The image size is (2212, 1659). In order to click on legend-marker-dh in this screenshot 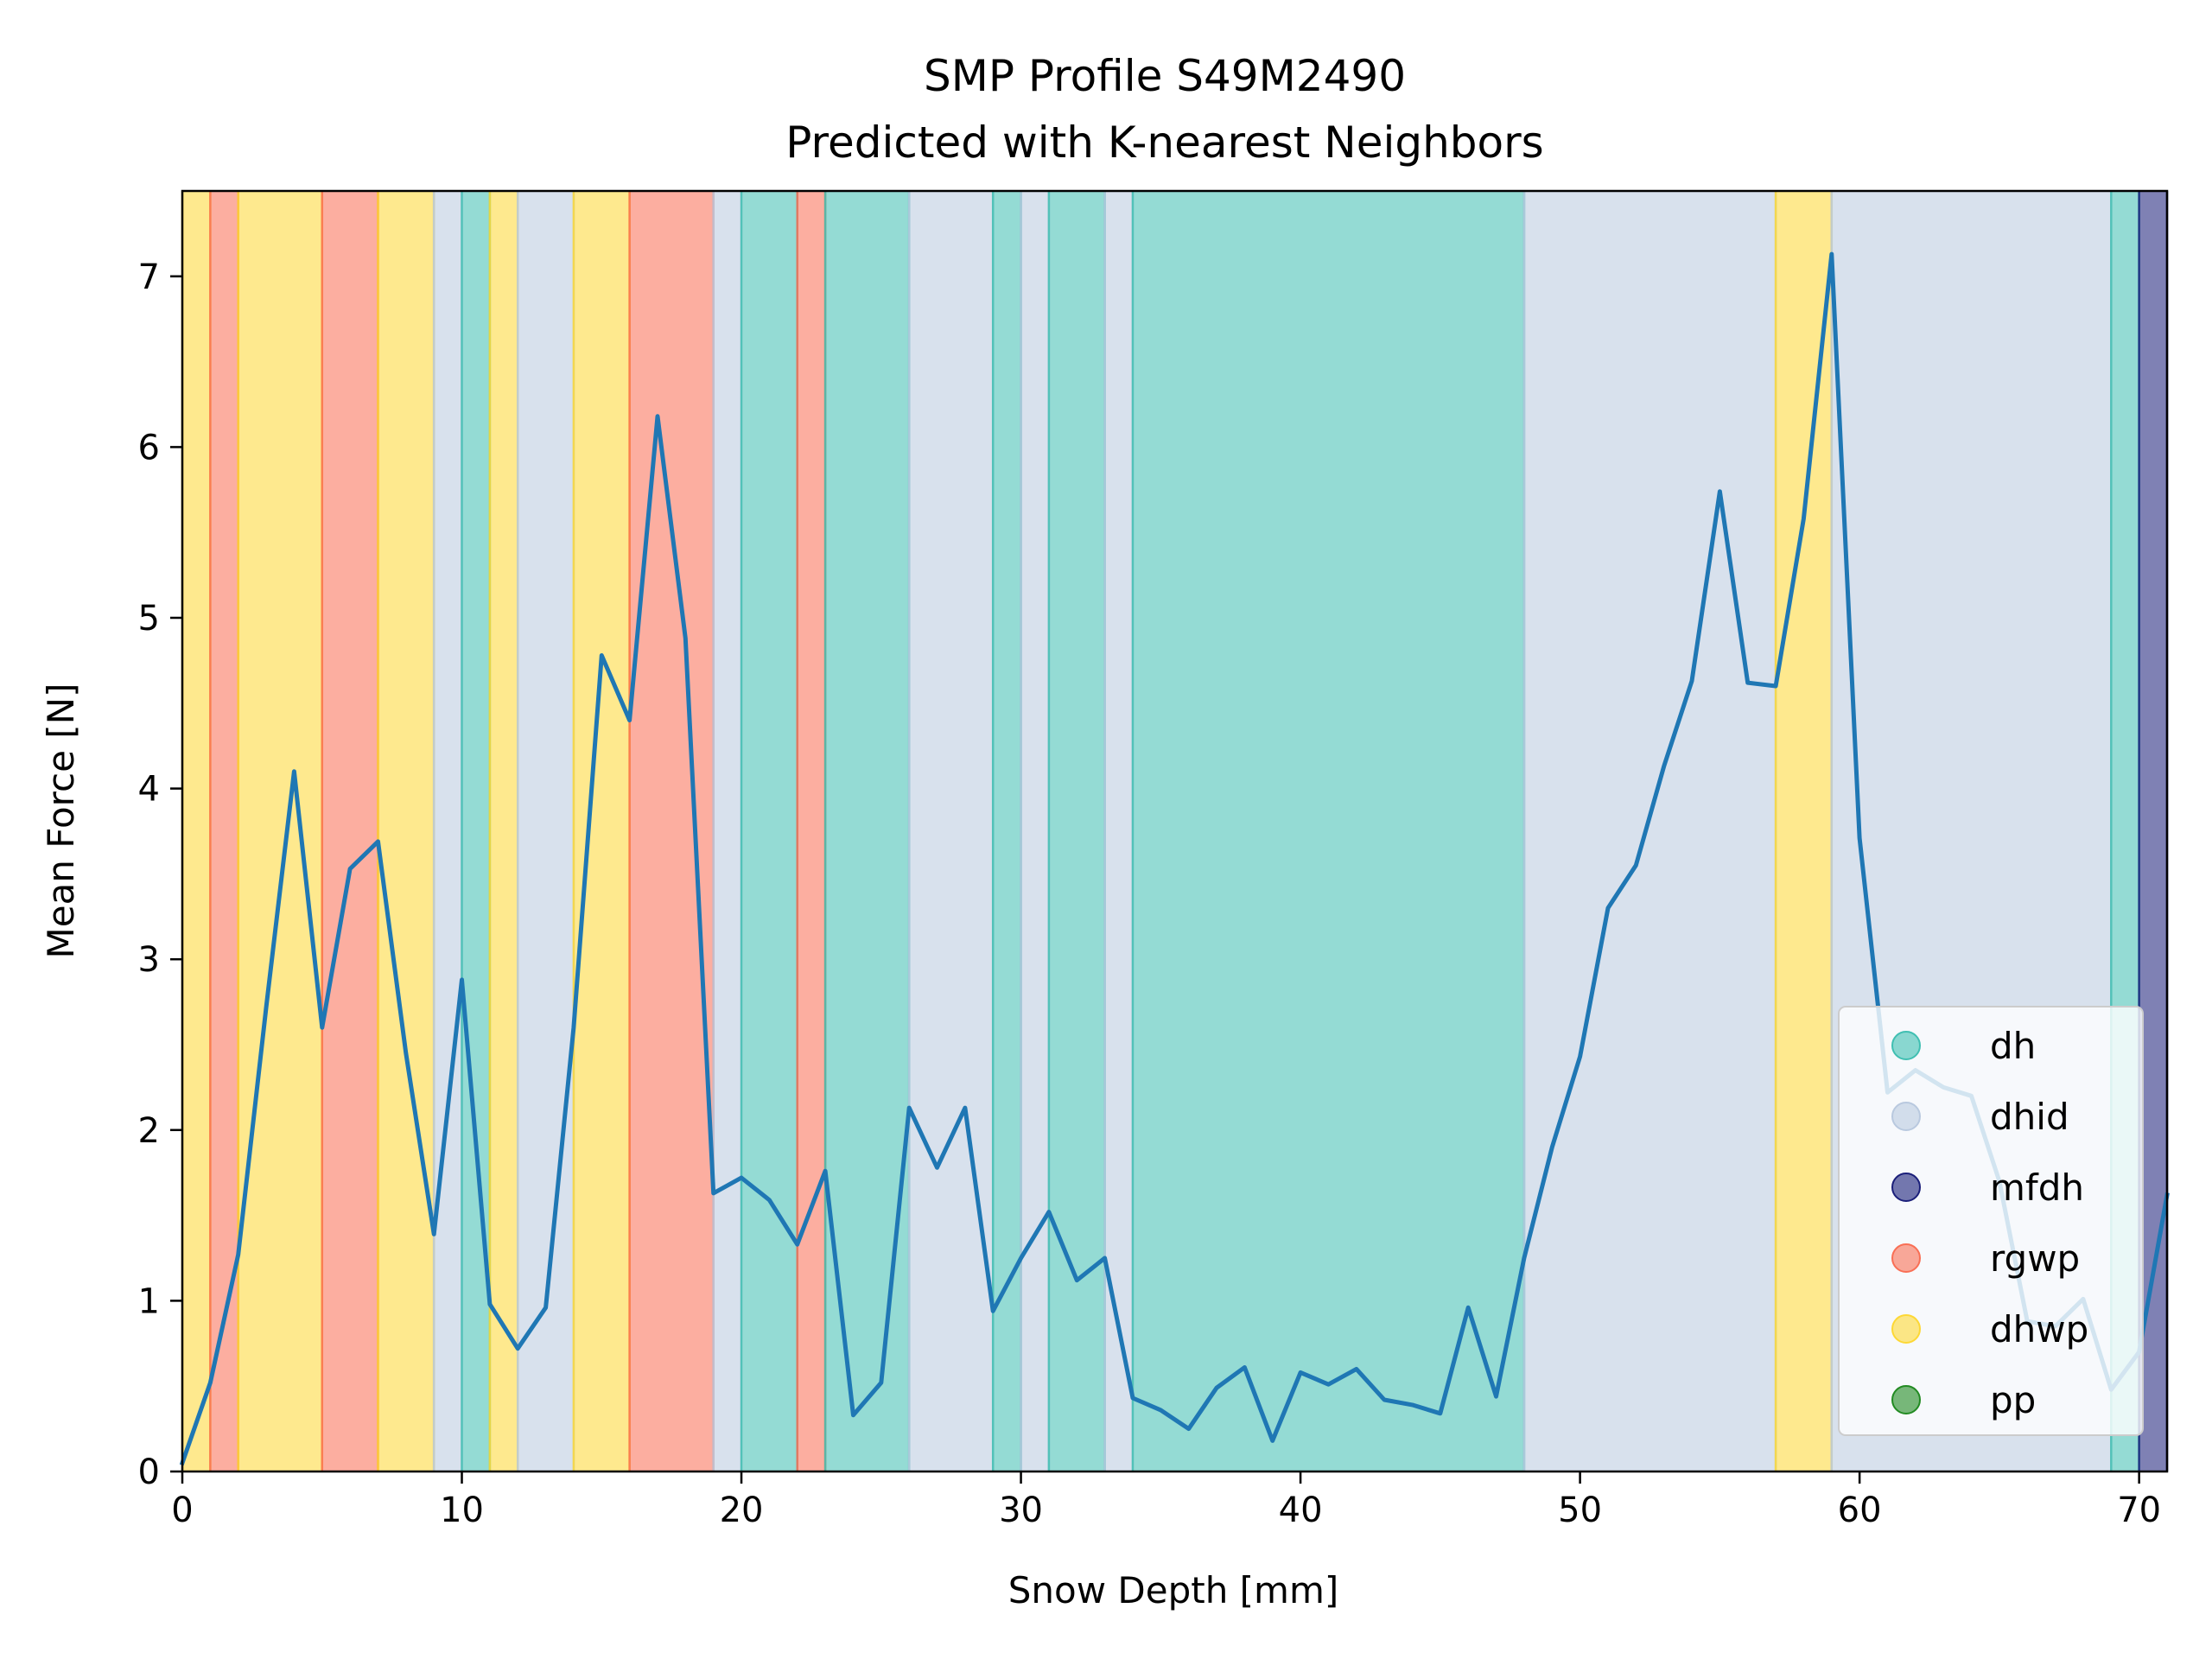, I will do `click(1906, 1045)`.